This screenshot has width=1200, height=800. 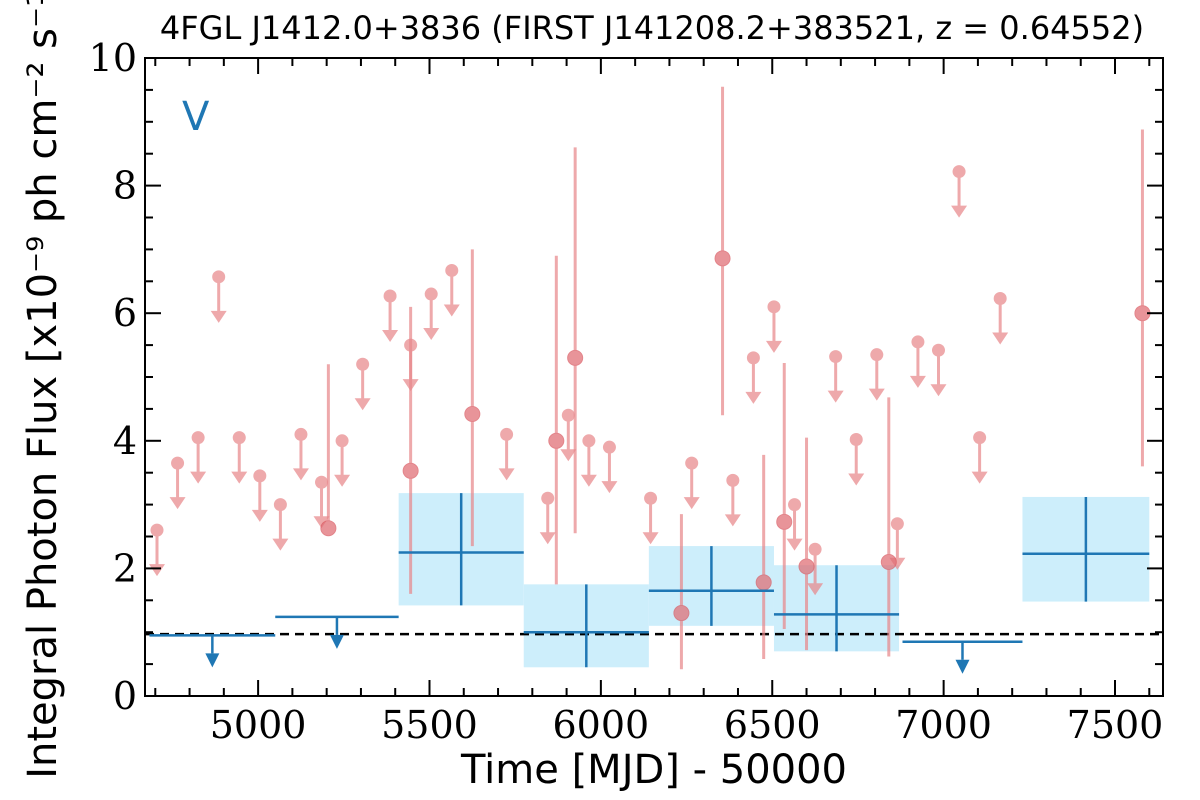 I want to click on long-bin-bands, so click(x=774, y=580).